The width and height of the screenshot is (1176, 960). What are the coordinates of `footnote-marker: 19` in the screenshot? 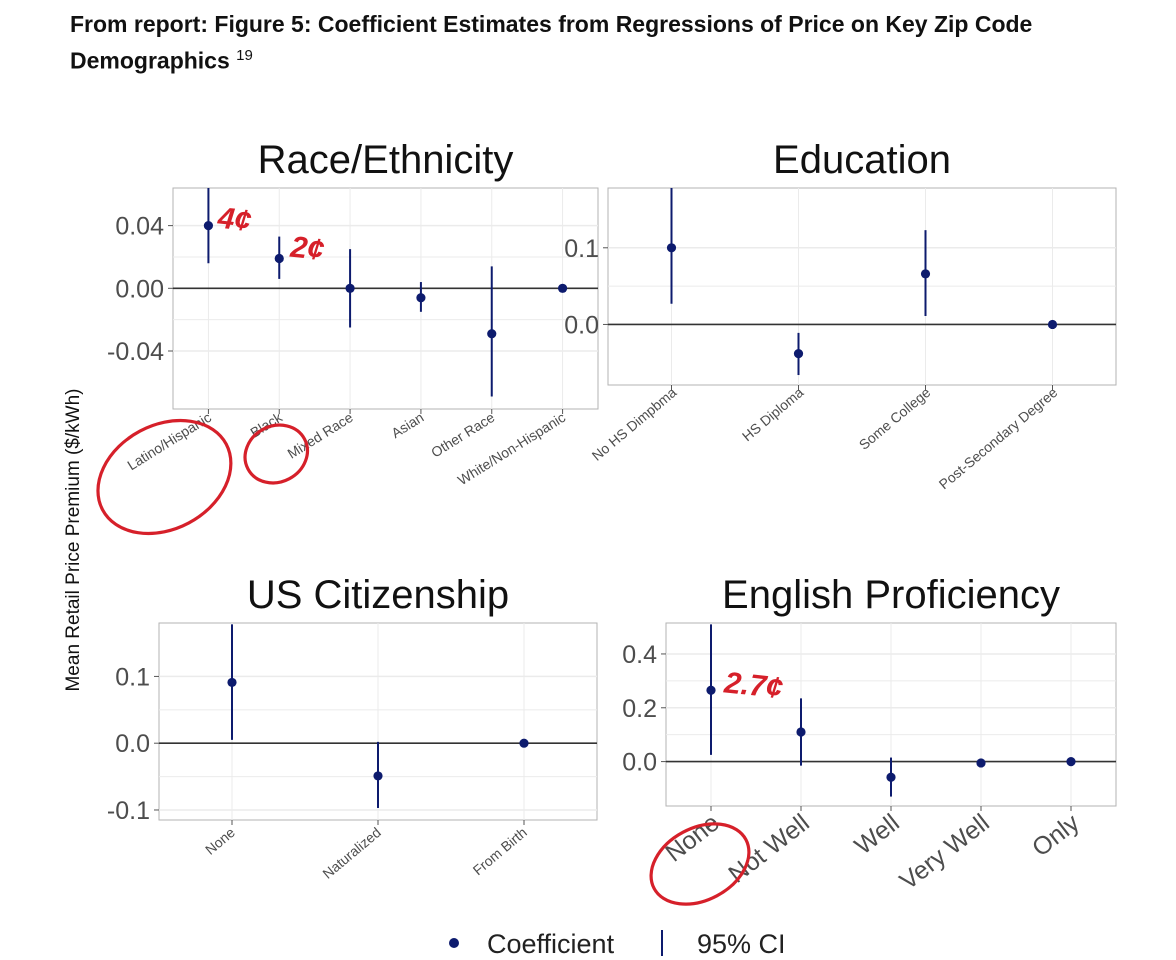 It's located at (244, 55).